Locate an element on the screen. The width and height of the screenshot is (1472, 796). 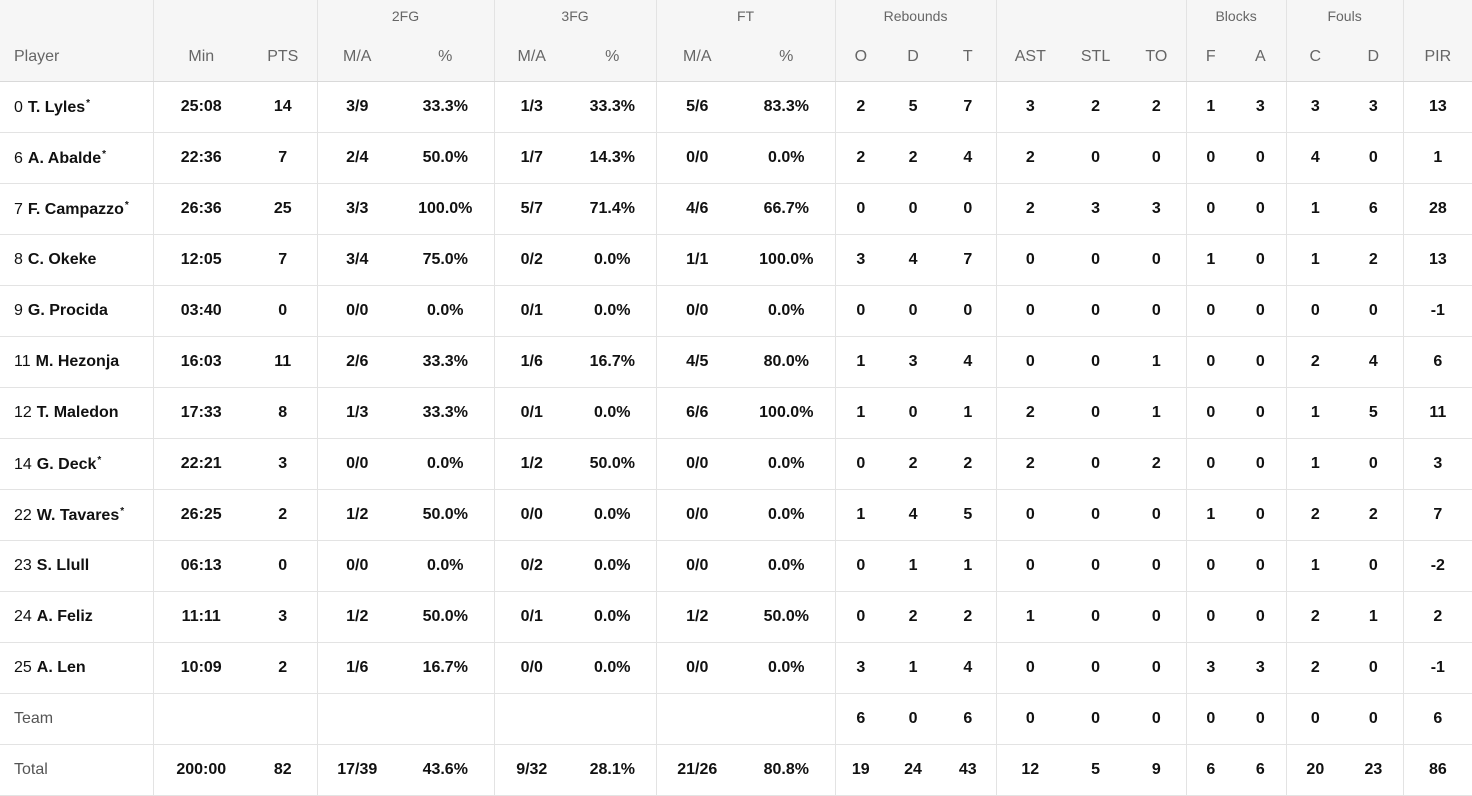
stat-pir: 6 is located at coordinates (1437, 719).